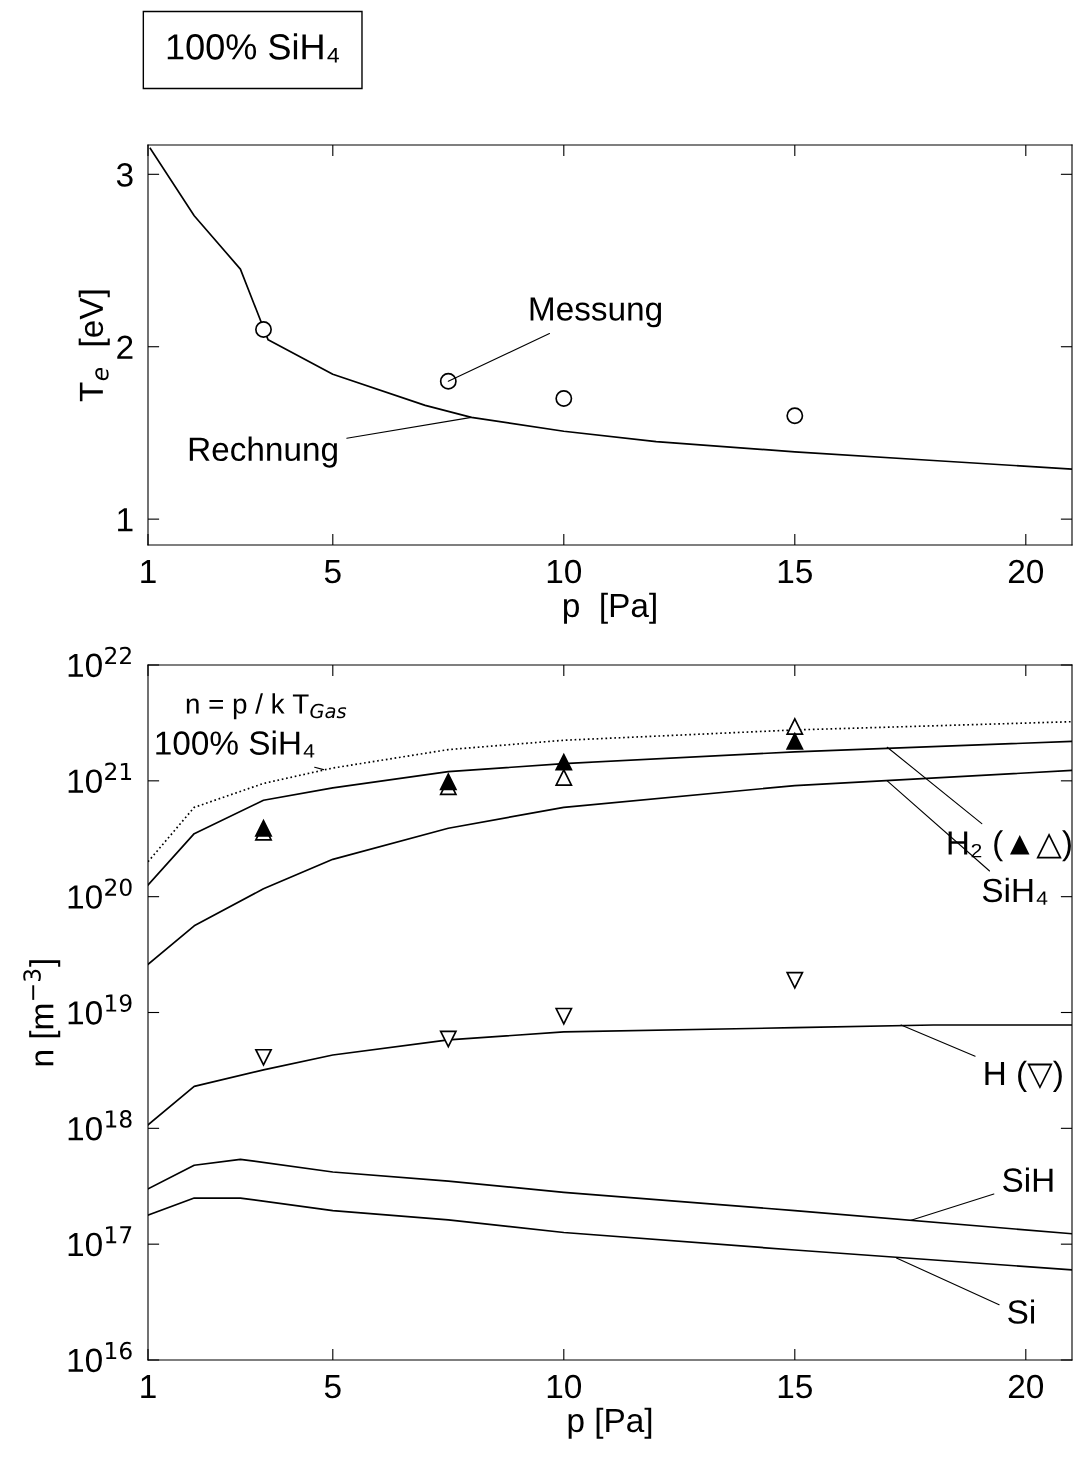 The width and height of the screenshot is (1080, 1457). I want to click on y-tick-label: 3, so click(124, 175).